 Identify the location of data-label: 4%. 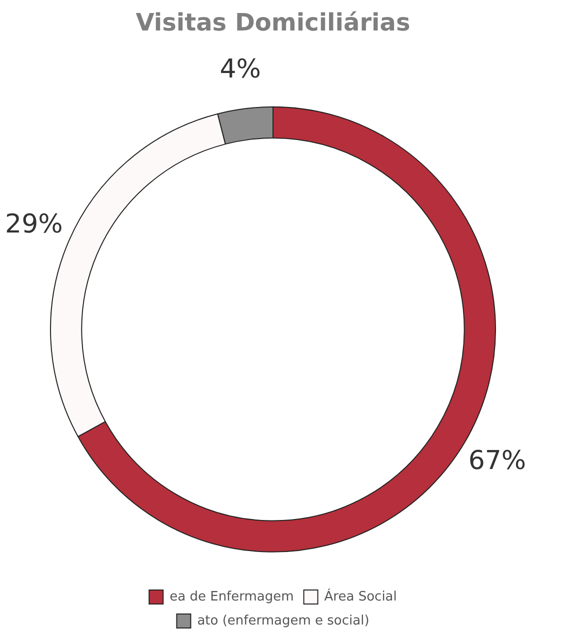
(240, 69).